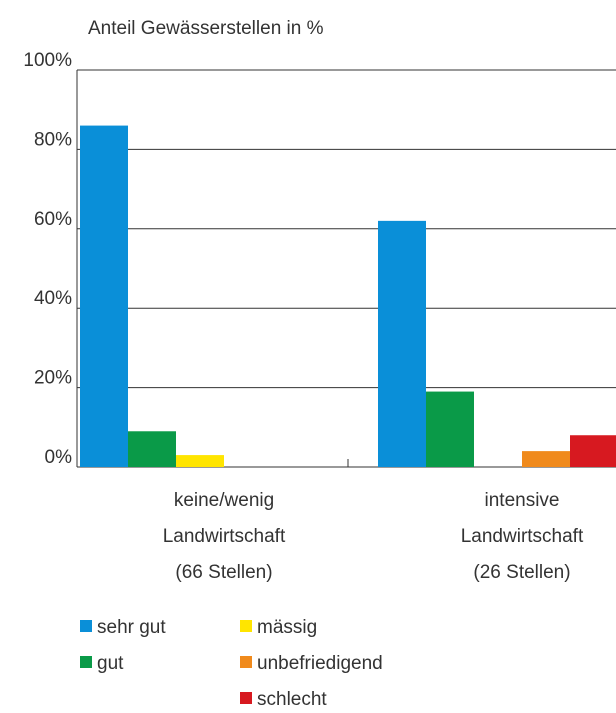 The width and height of the screenshot is (616, 713). I want to click on x-tick-label: intensive, so click(522, 500).